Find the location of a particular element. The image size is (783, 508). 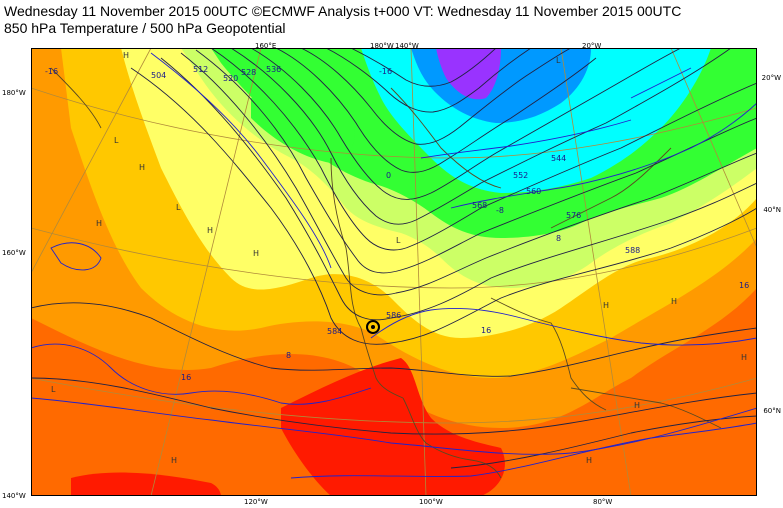

contour-label-geopotential: 520 is located at coordinates (230, 78).